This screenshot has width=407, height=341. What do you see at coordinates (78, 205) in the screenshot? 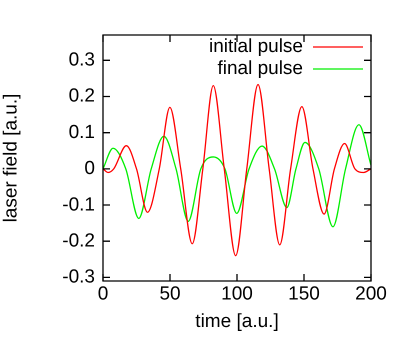
I see `y-tick-label: -0.1` at bounding box center [78, 205].